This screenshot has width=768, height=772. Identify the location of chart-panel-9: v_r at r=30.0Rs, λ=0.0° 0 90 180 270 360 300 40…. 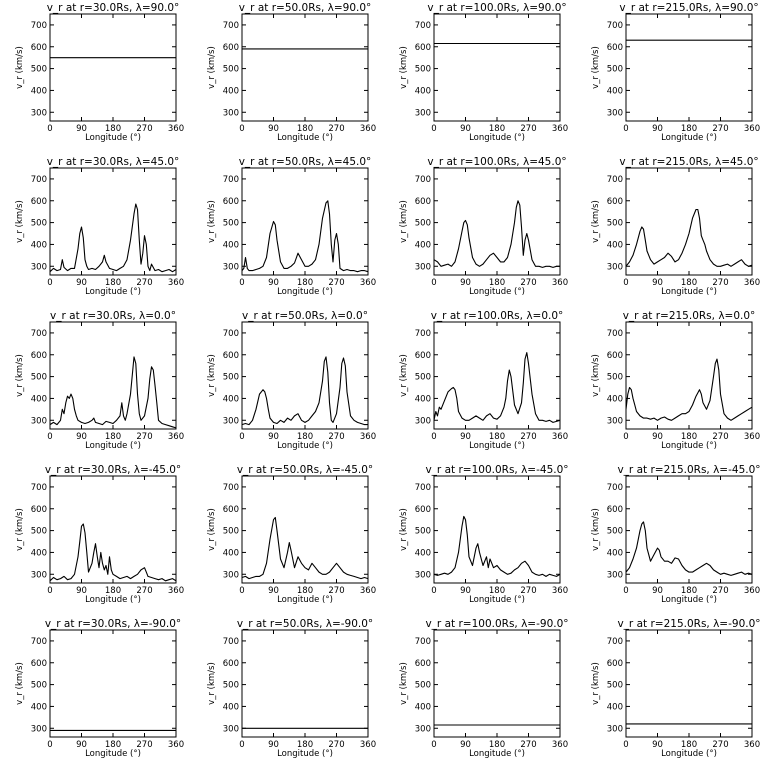
(99, 380).